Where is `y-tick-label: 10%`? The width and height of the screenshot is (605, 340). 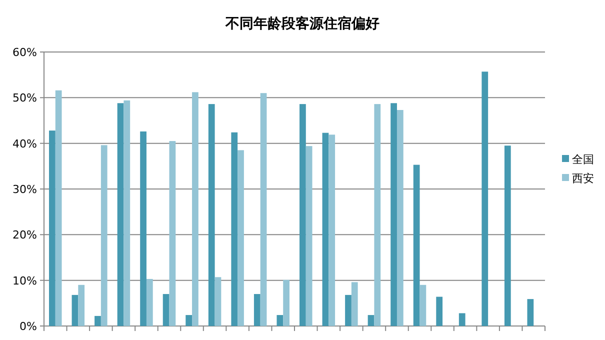 y-tick-label: 10% is located at coordinates (24, 281).